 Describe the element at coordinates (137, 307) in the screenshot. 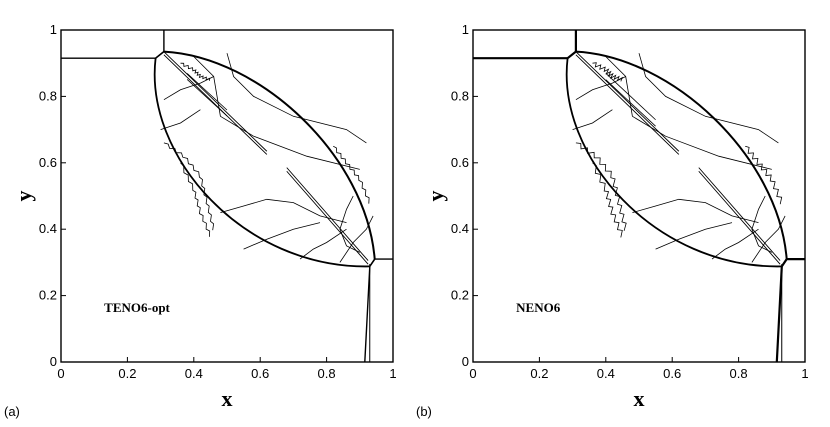

I see `method-label: TENO6-opt` at that location.